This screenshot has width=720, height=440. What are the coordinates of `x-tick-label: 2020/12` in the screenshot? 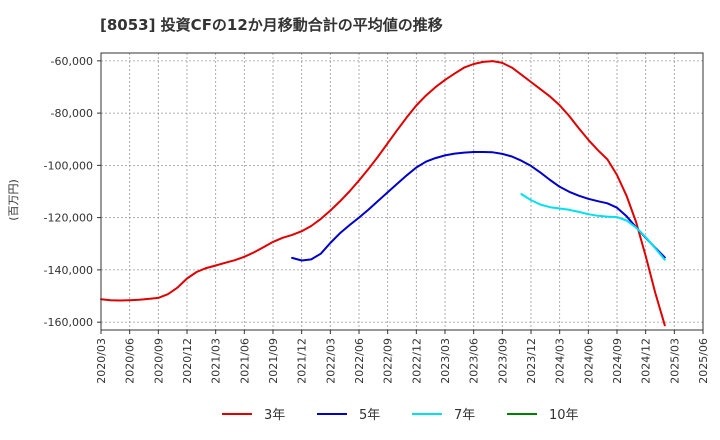 It's located at (187, 361).